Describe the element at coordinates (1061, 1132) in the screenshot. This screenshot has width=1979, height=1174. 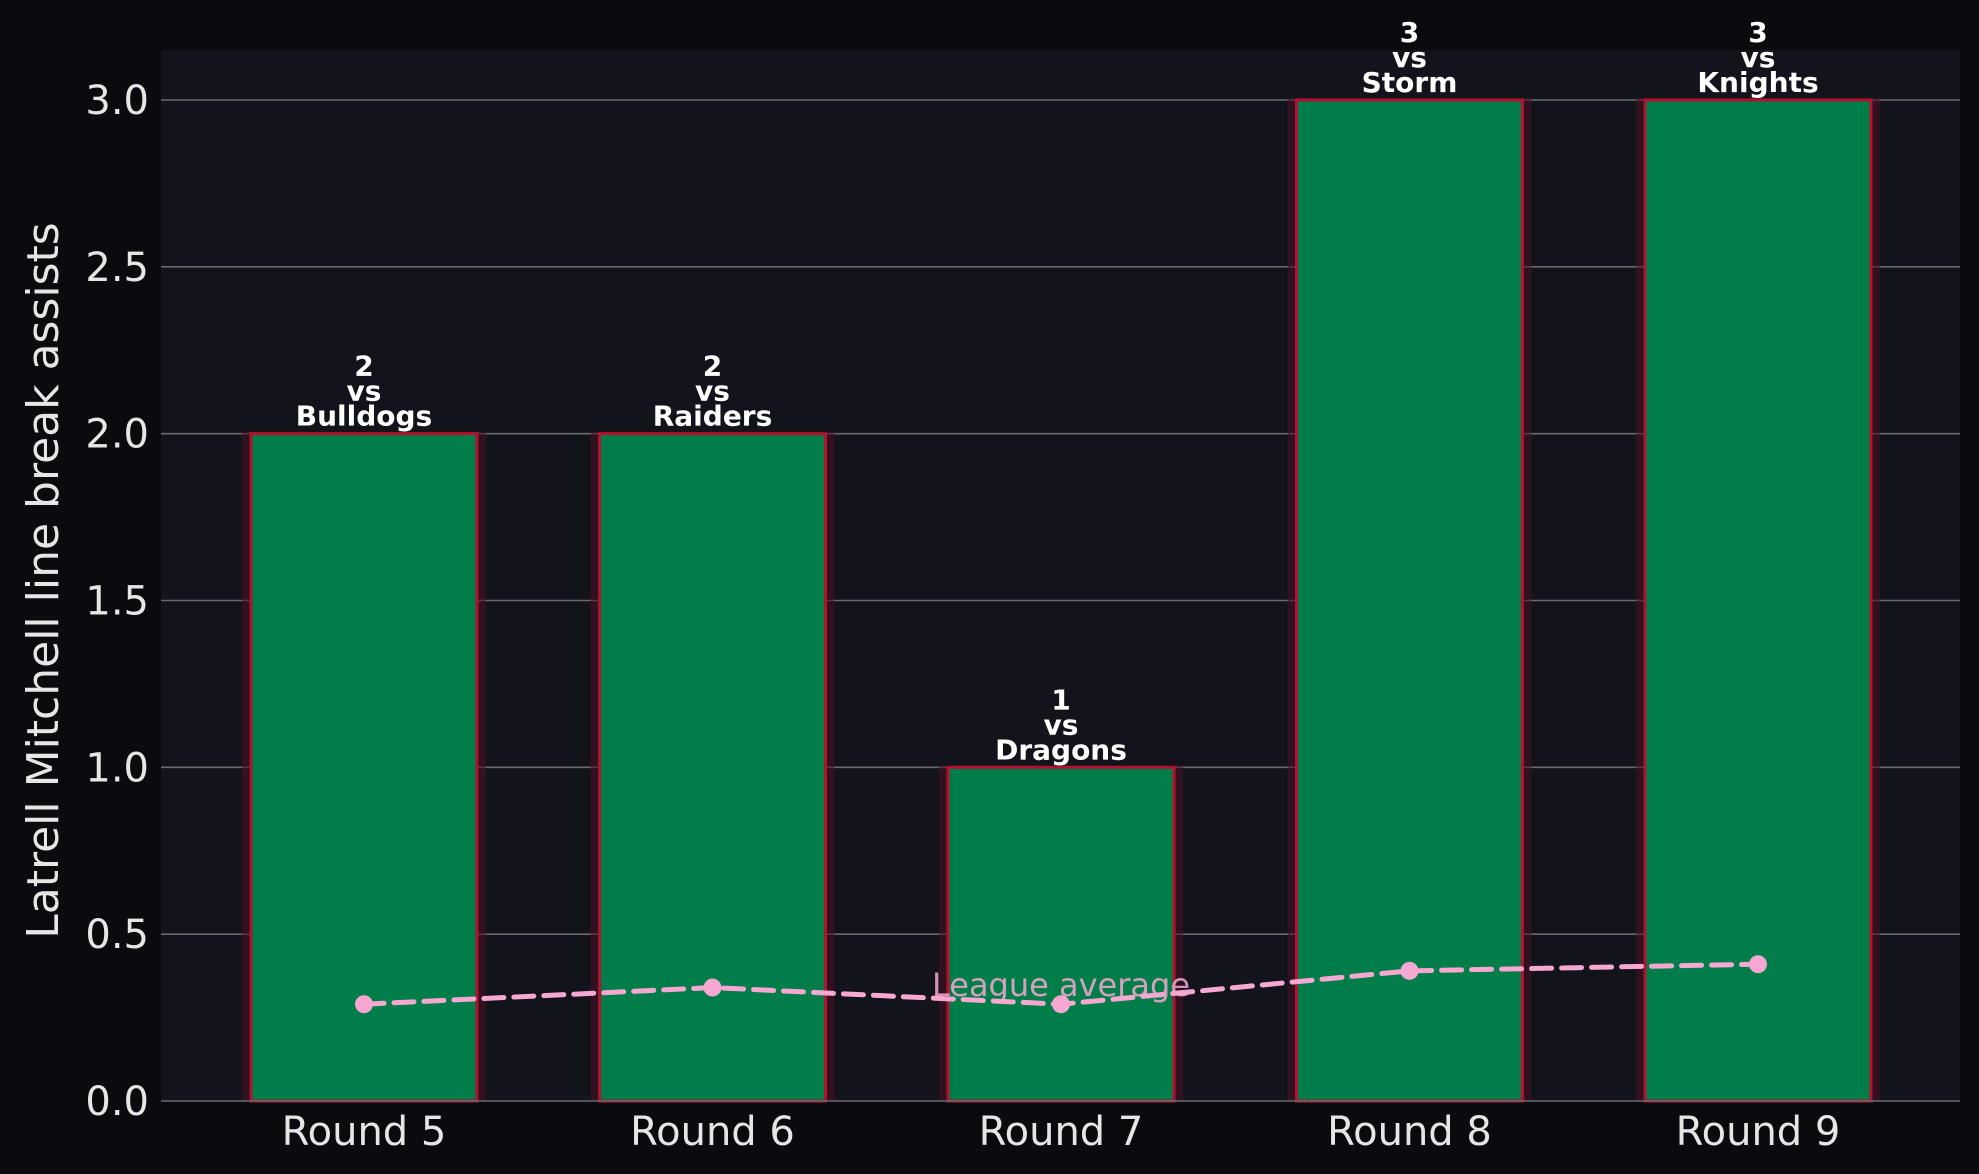
I see `x-tick-label: Round 7` at that location.